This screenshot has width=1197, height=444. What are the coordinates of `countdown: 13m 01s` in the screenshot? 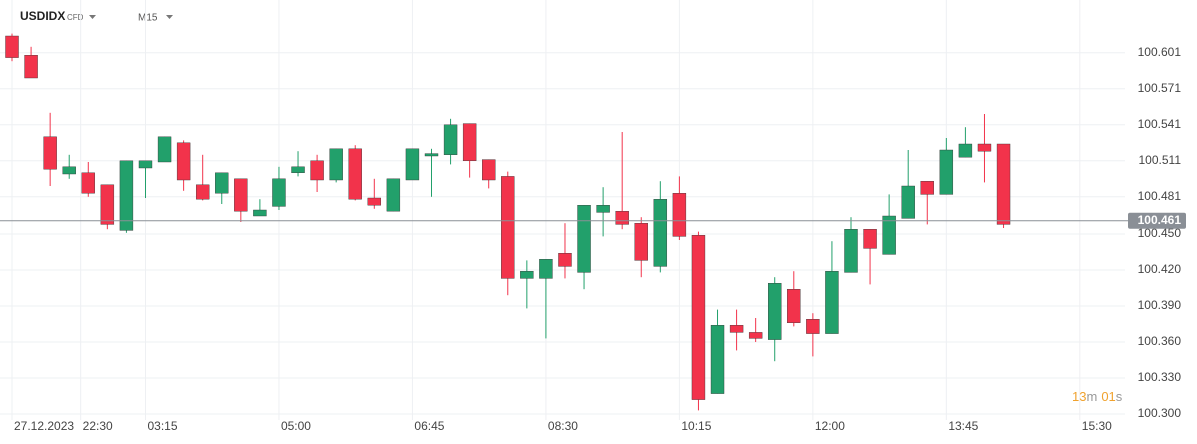 It's located at (1097, 396).